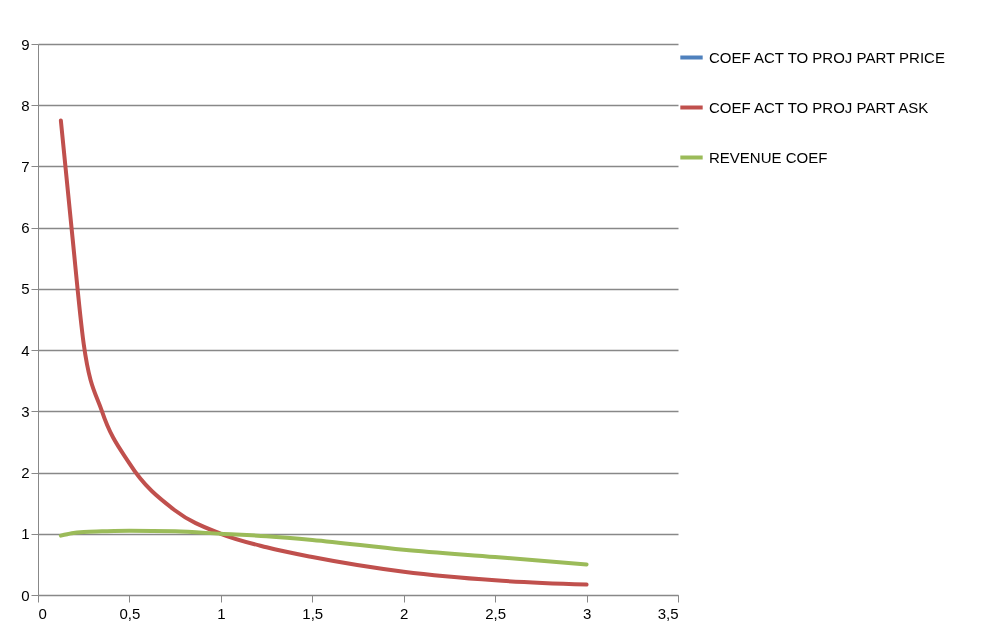  What do you see at coordinates (25, 289) in the screenshot?
I see `y-tick-label: 5` at bounding box center [25, 289].